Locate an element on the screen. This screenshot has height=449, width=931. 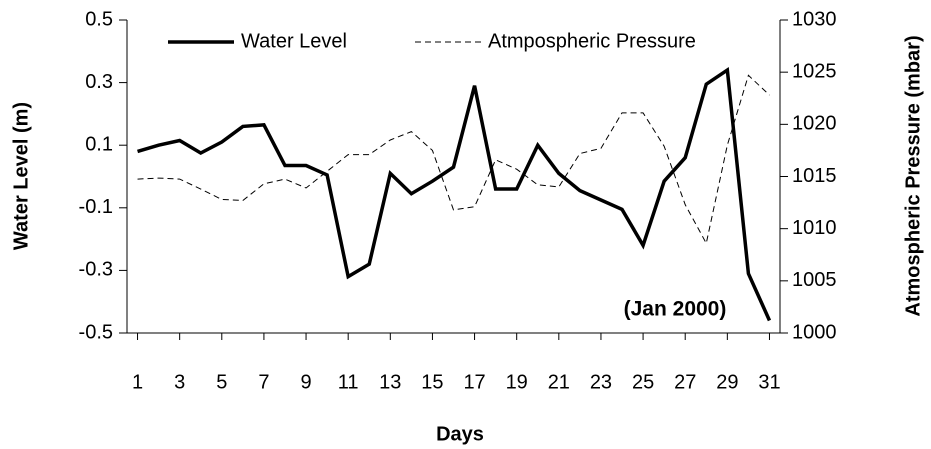
y2-axis-title: Atmospheric Pressure (mbar) is located at coordinates (913, 175).